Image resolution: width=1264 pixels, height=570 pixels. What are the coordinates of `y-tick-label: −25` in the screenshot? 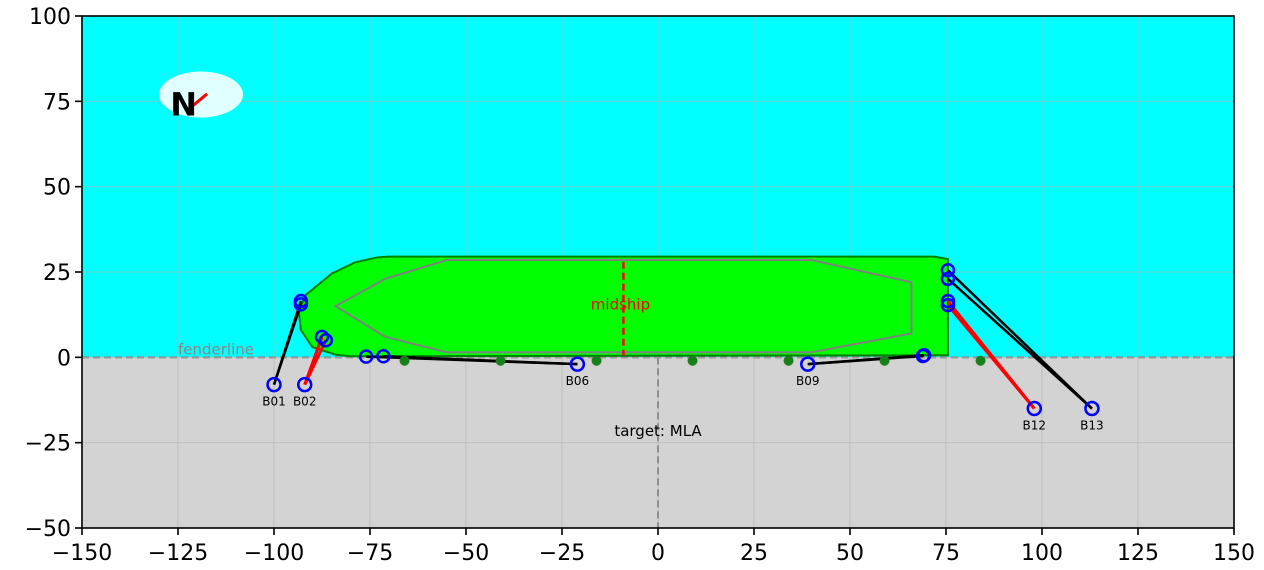 It's located at (48, 444).